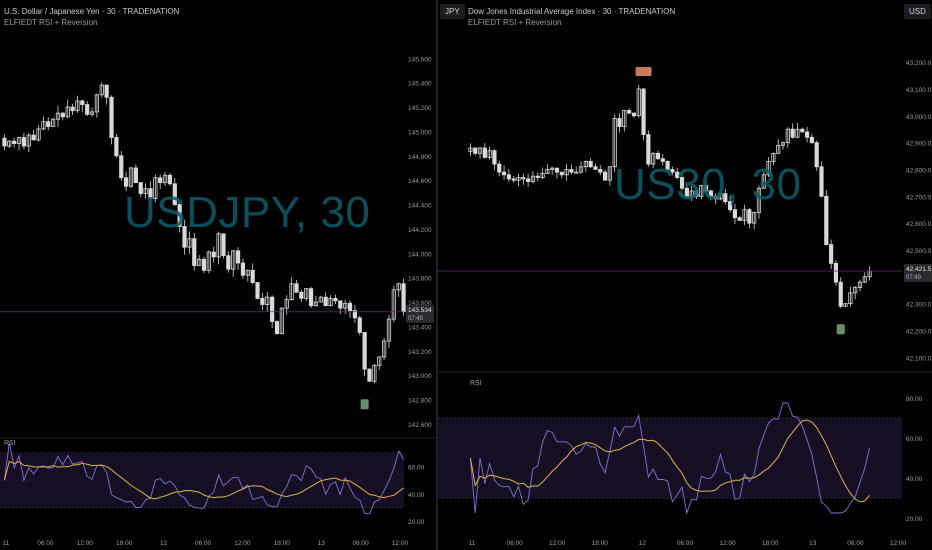  Describe the element at coordinates (420, 327) in the screenshot. I see `price-tick-label: 143.400` at that location.